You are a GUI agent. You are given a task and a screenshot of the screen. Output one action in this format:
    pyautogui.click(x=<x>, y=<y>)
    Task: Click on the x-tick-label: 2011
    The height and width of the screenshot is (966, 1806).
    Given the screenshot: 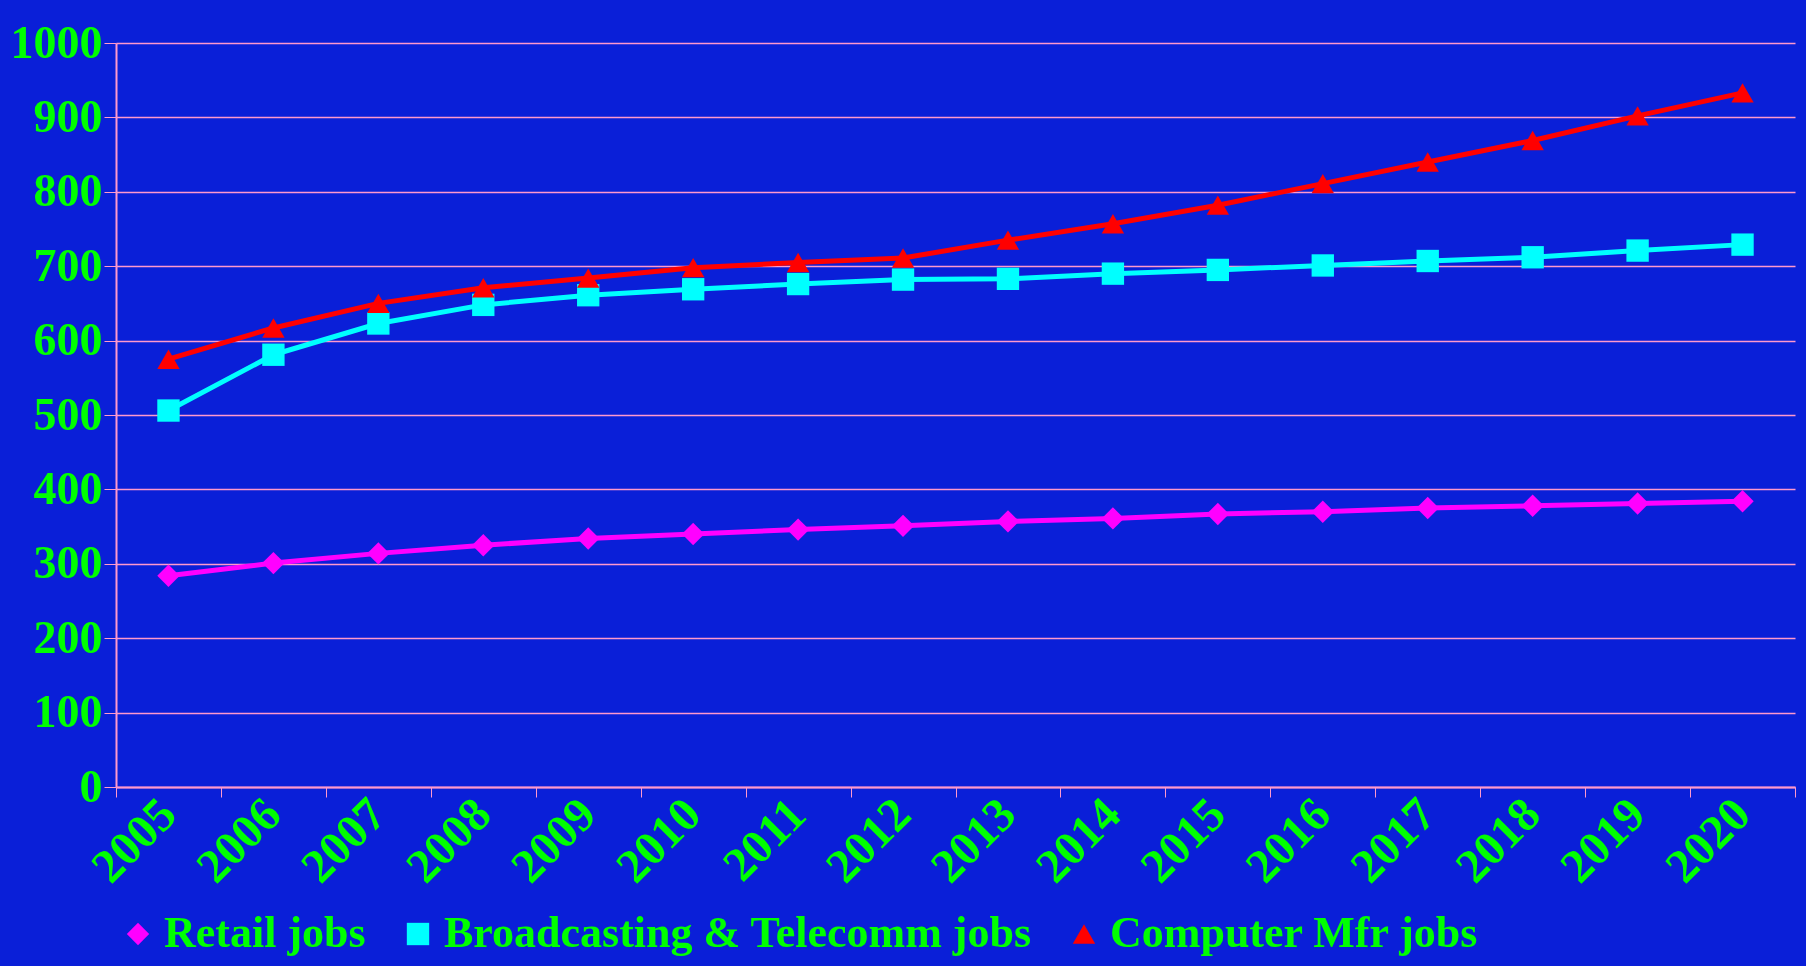 What is the action you would take?
    pyautogui.click(x=764, y=838)
    